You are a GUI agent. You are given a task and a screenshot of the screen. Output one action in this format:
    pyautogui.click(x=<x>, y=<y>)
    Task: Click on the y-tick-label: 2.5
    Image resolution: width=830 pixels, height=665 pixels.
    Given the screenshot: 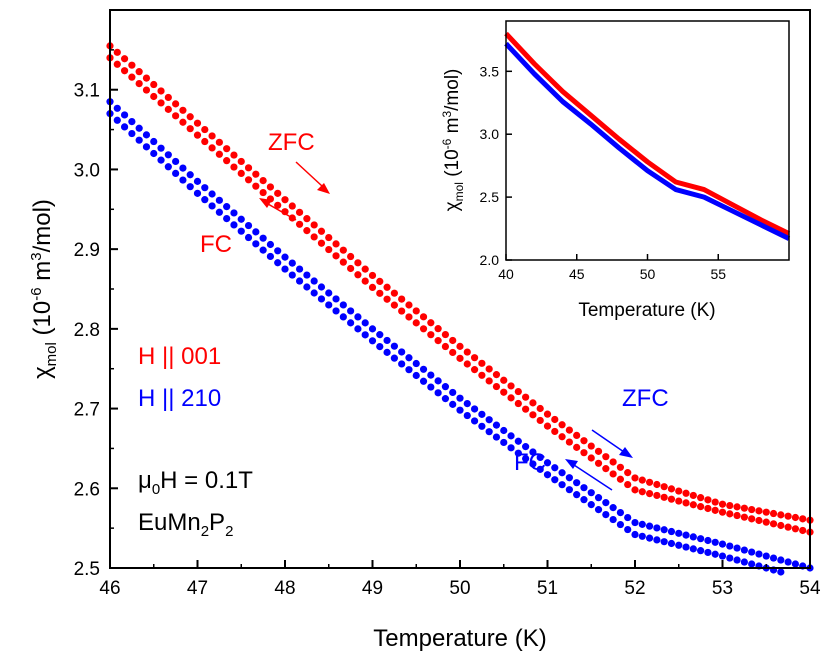 What is the action you would take?
    pyautogui.click(x=87, y=569)
    